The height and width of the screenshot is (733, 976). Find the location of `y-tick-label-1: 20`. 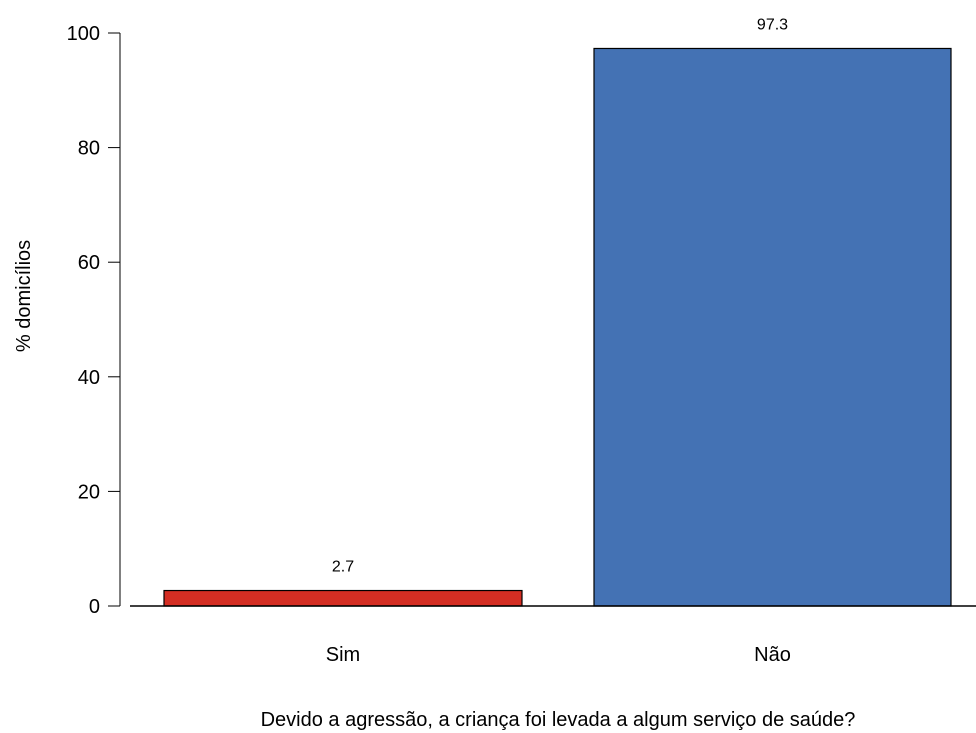

y-tick-label-1: 20 is located at coordinates (89, 492).